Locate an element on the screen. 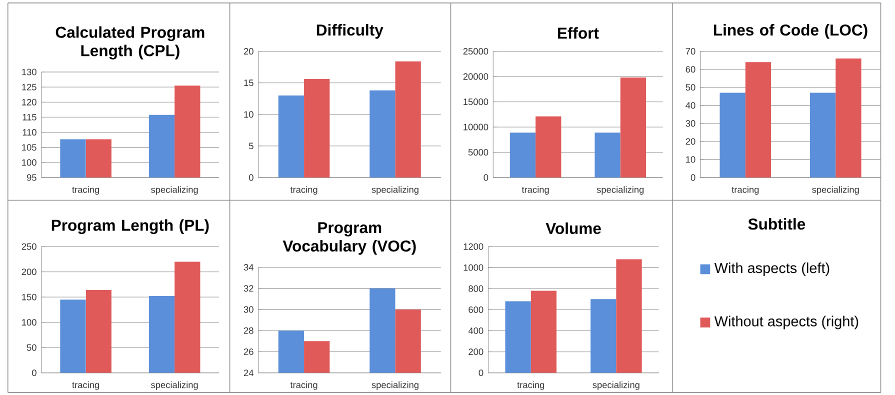 The image size is (895, 395). y-tick-label: 60 is located at coordinates (691, 69).